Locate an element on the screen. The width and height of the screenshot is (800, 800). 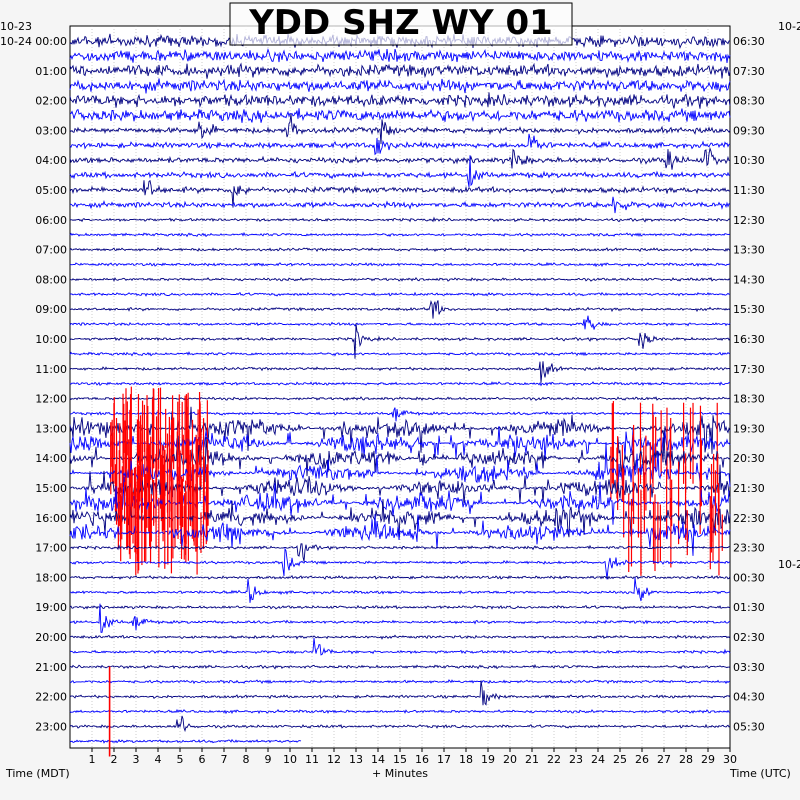
hour-label-left: 01:00 is located at coordinates (51, 71).